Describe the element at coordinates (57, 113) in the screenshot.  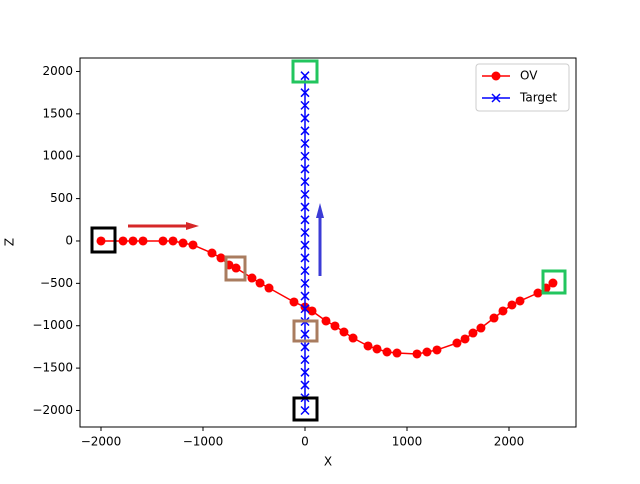
I see `y-tick-label: 1500` at that location.